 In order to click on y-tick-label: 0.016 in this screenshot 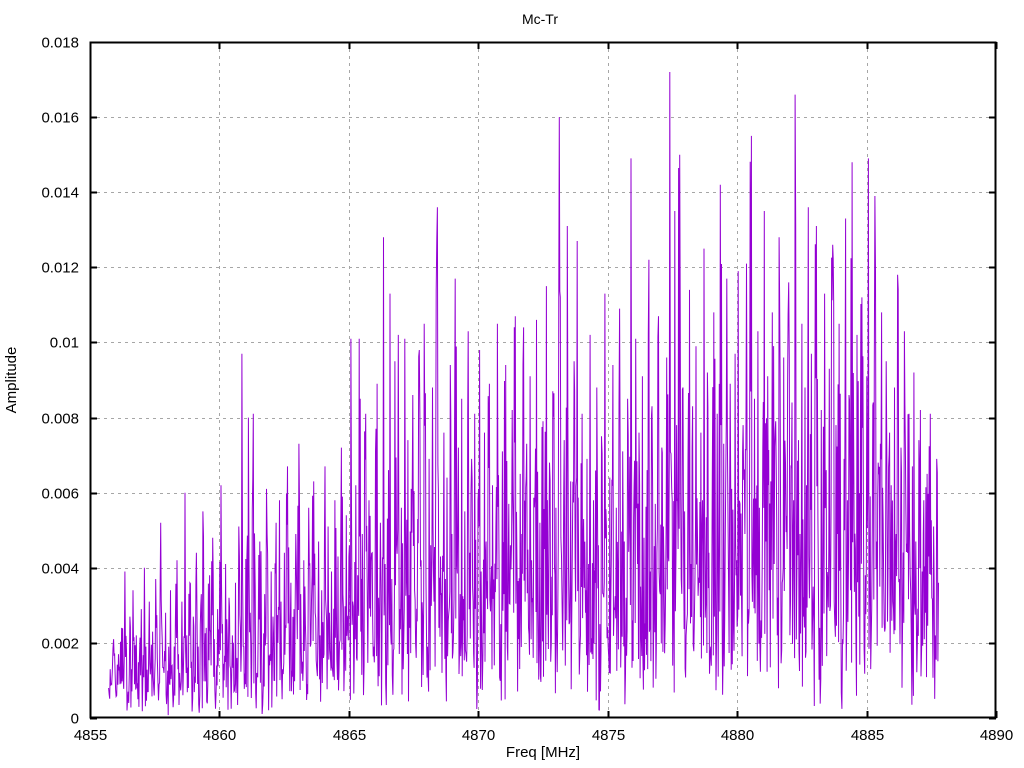, I will do `click(60, 118)`.